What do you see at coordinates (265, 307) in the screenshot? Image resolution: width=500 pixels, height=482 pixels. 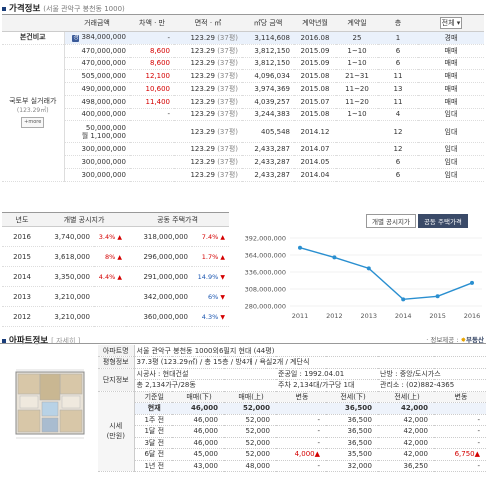 I see `y-tick-label: 280,000,000` at bounding box center [265, 307].